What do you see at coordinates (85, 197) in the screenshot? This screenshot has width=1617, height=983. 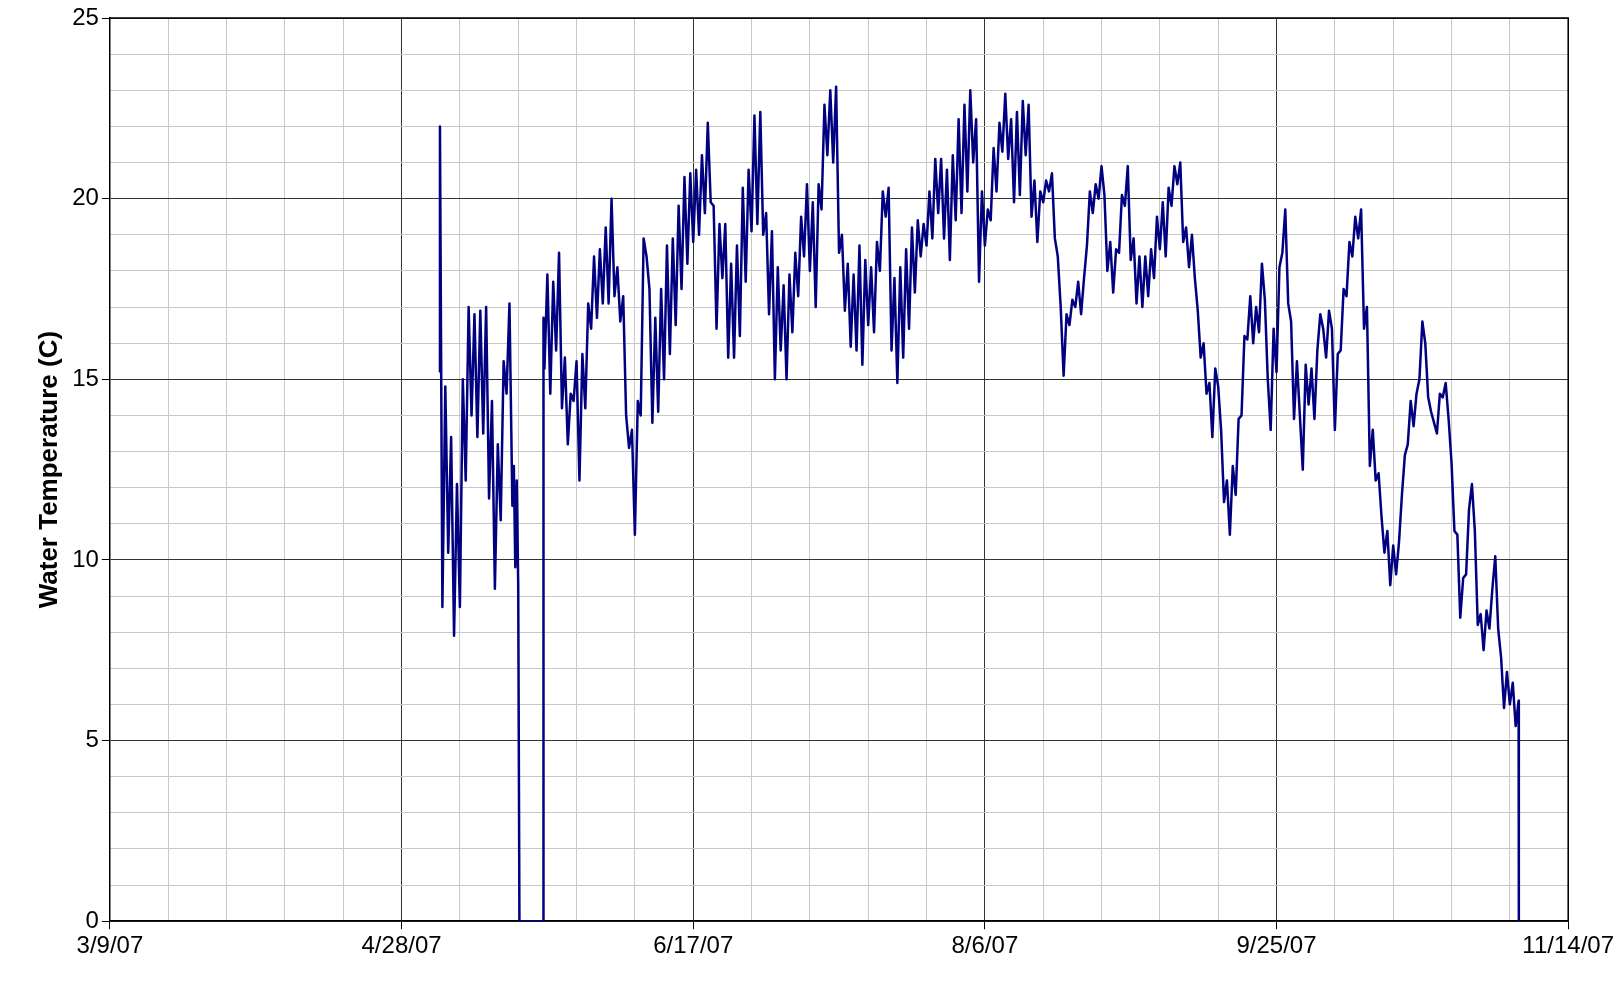 I see `y-tick-label: 20` at bounding box center [85, 197].